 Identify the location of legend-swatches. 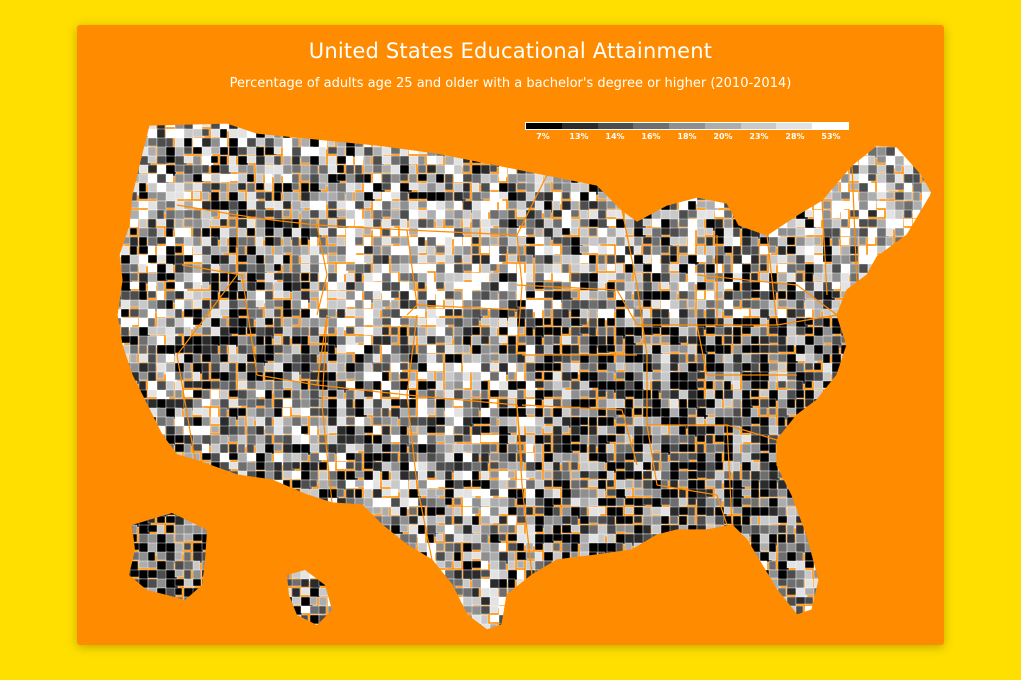
(687, 126).